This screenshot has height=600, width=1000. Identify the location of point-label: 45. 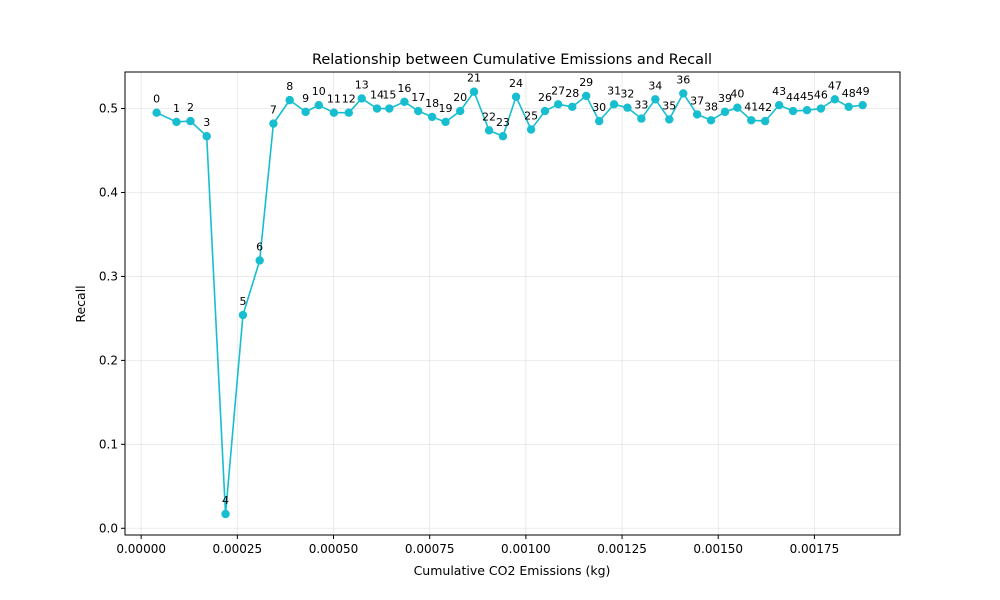
(807, 96).